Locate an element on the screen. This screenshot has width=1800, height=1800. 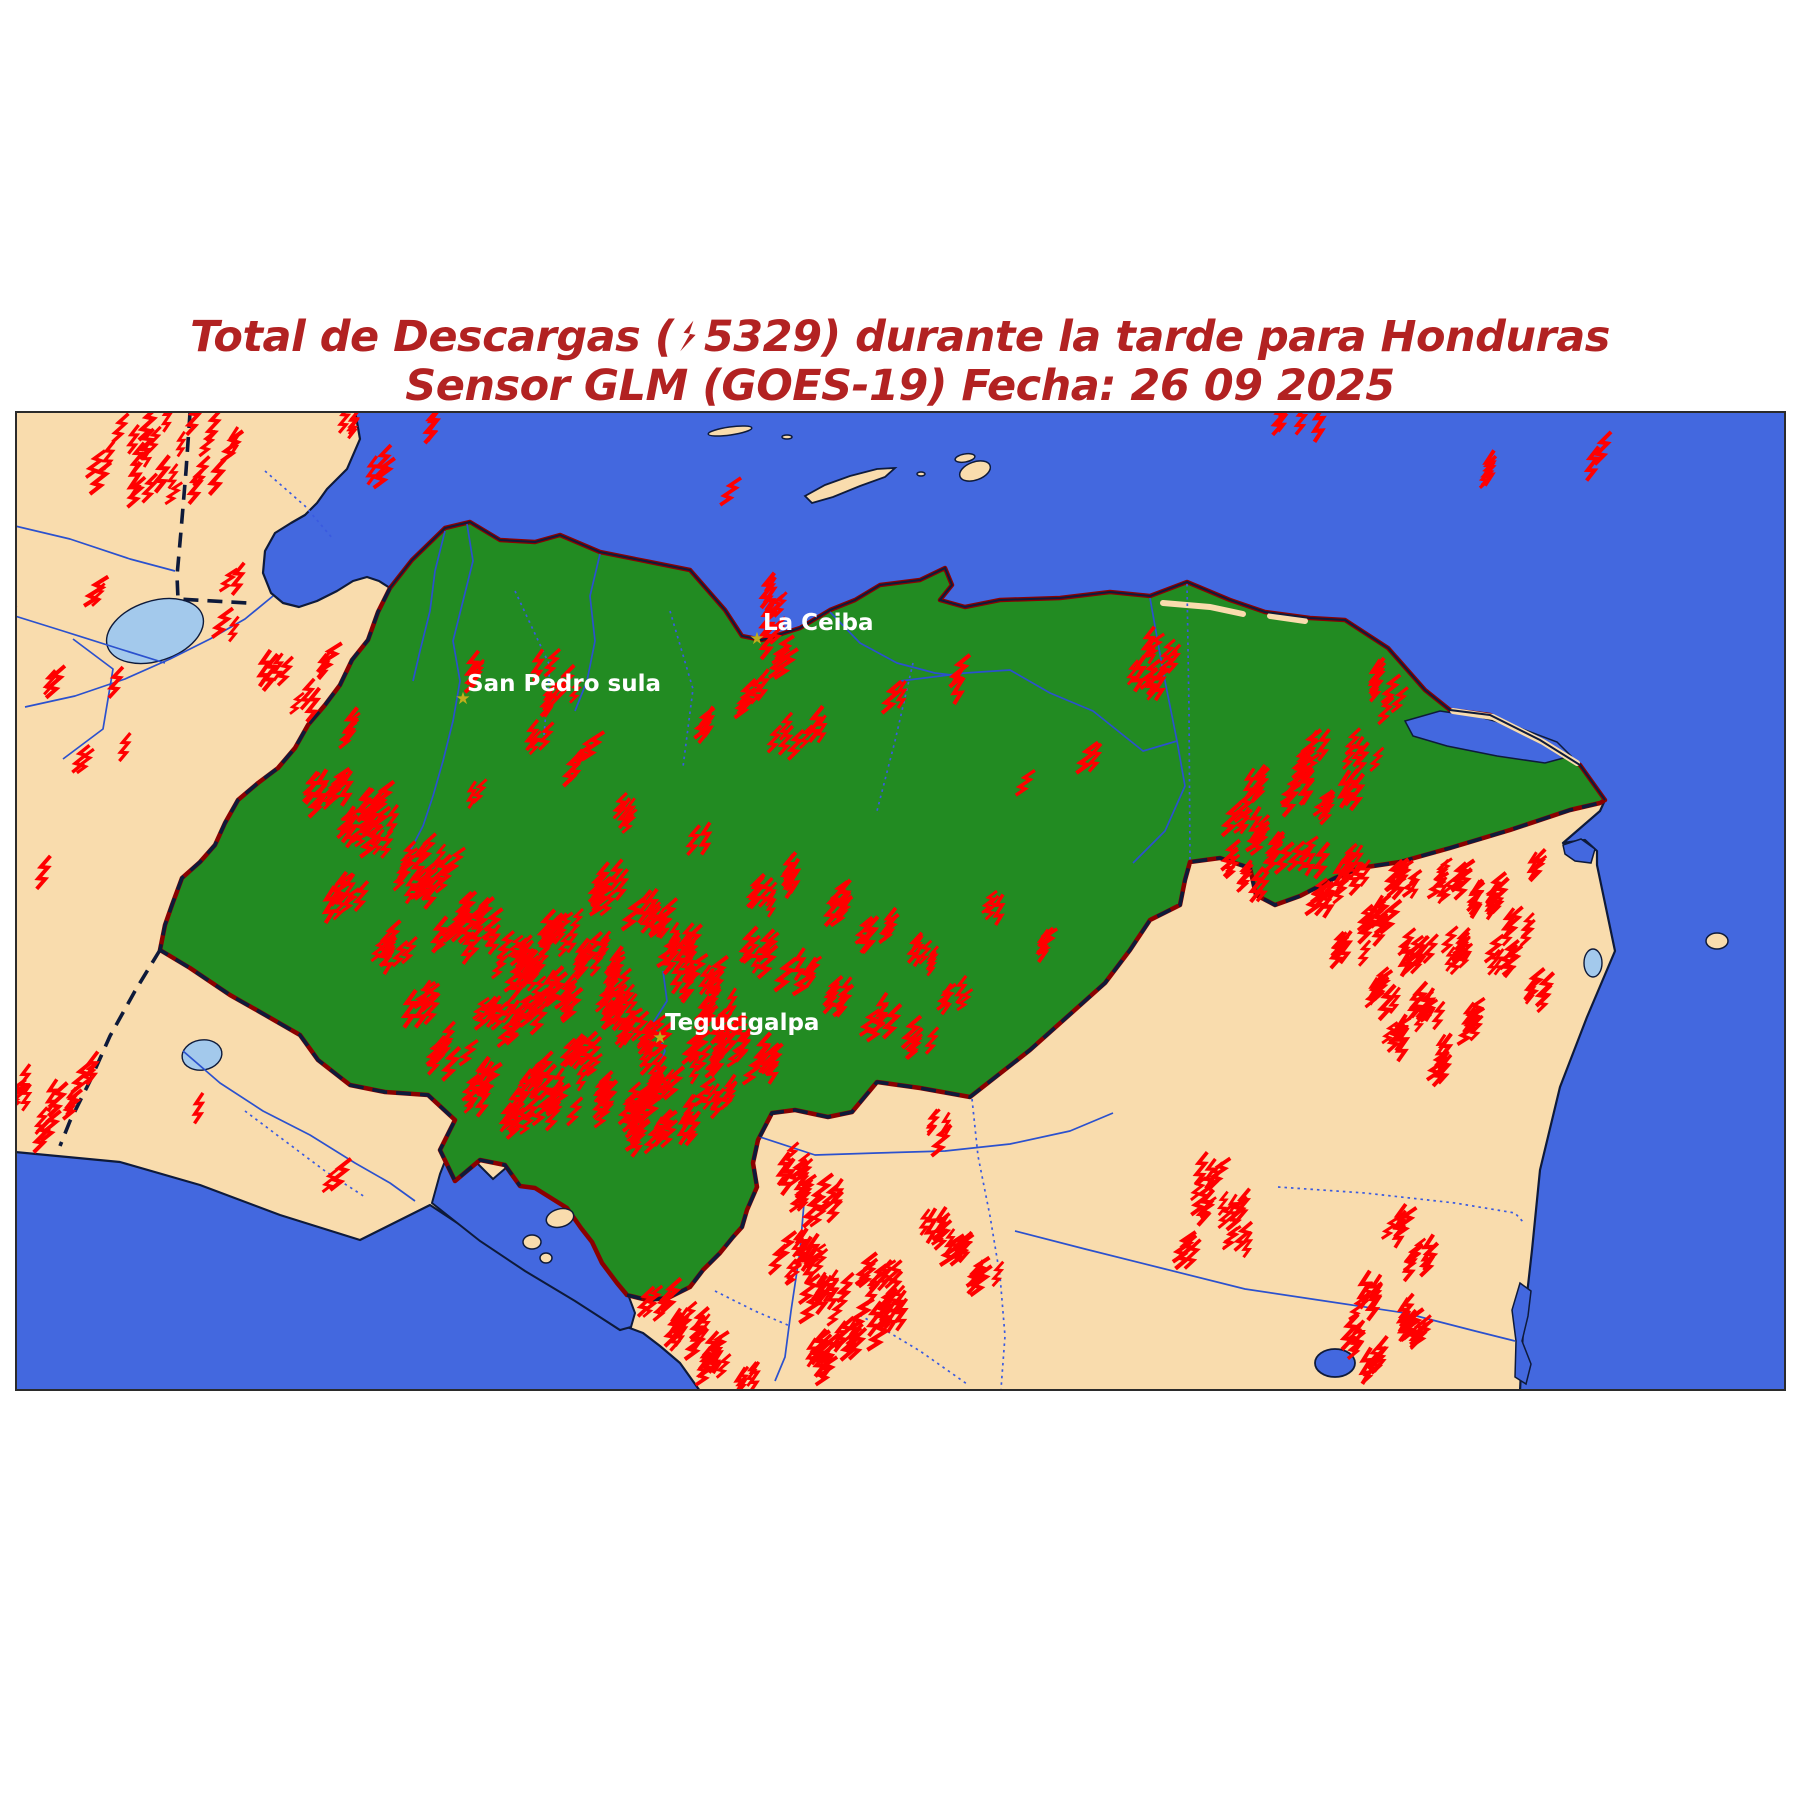
honduras-coastline is located at coordinates (997, 660).